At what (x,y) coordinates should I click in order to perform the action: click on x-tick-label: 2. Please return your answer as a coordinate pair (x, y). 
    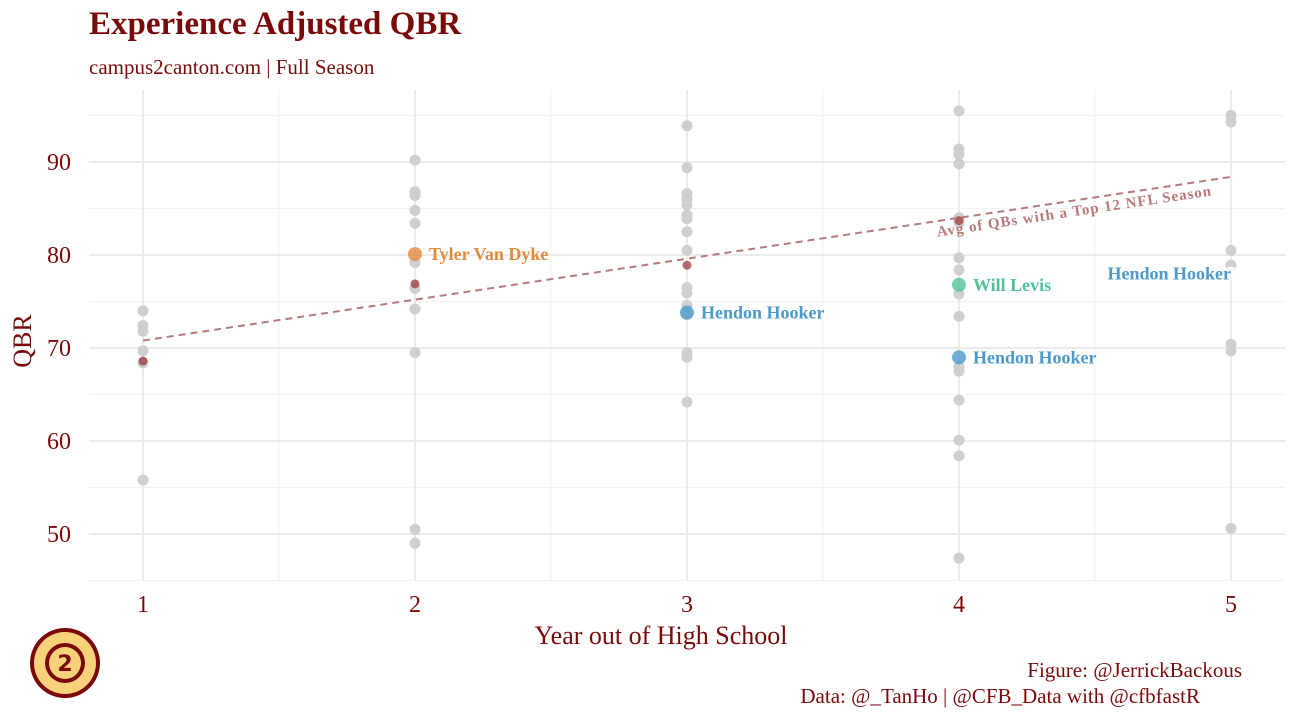
    Looking at the image, I should click on (415, 605).